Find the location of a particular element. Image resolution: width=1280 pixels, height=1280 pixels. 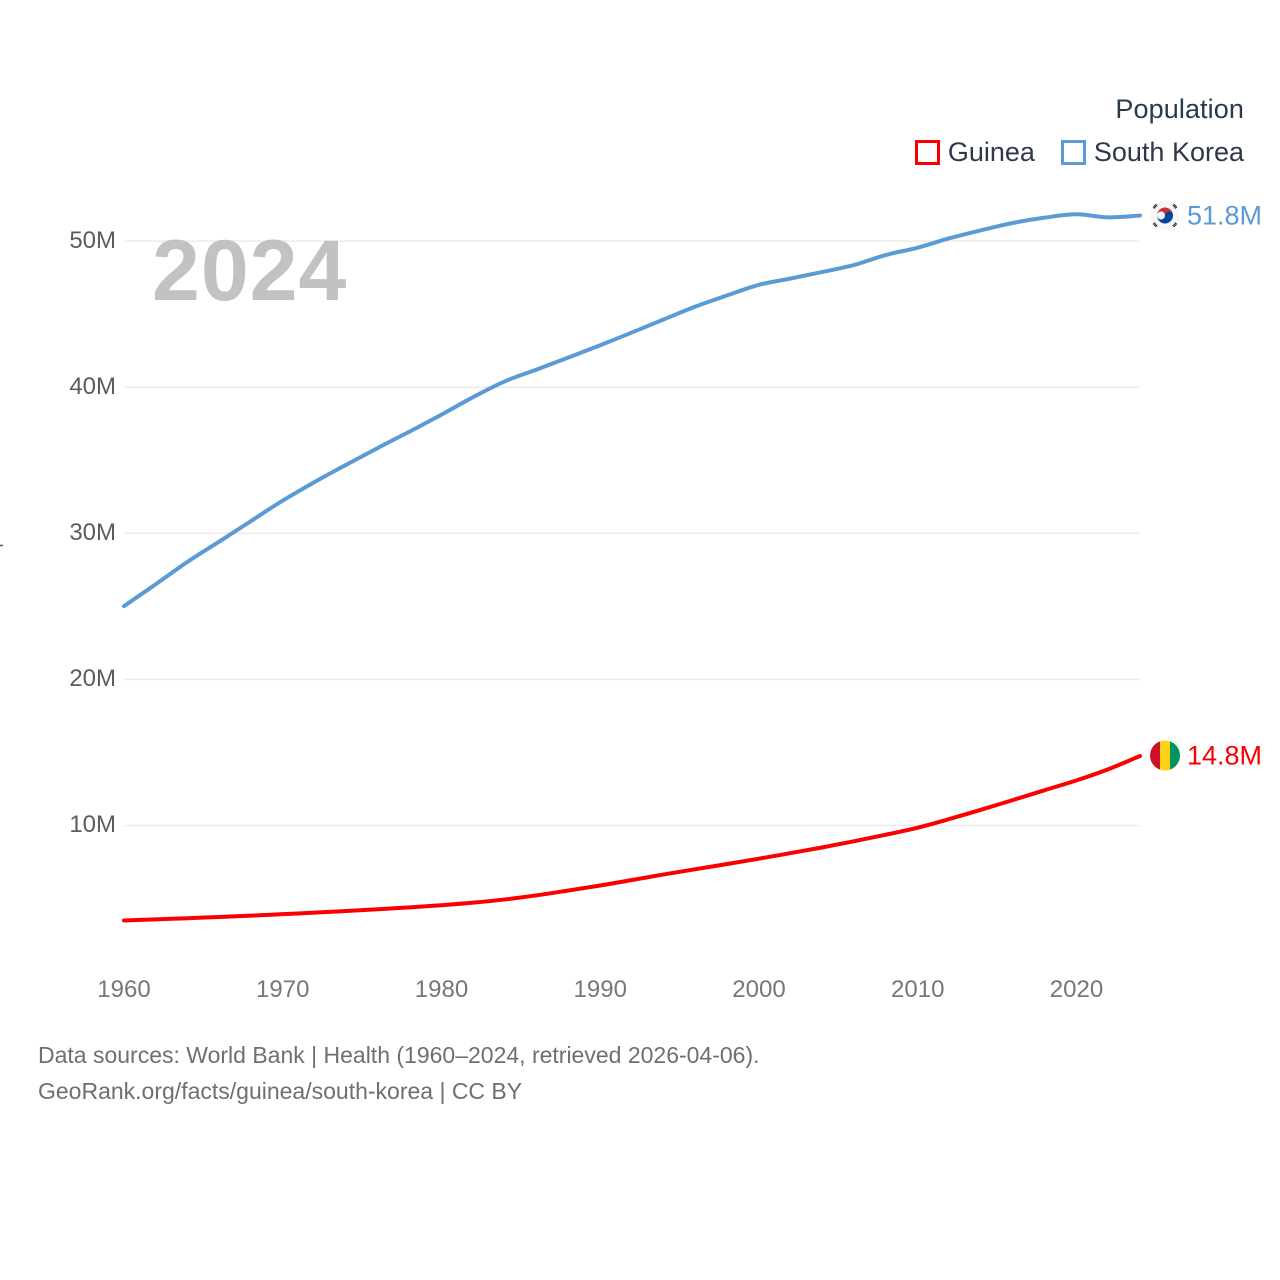

x-tick-label: 1960 is located at coordinates (124, 989).